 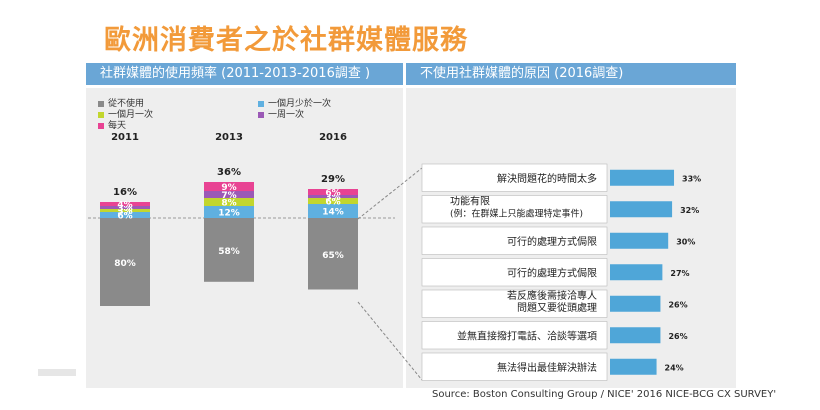 What do you see at coordinates (333, 137) in the screenshot?
I see `category-label: 2016` at bounding box center [333, 137].